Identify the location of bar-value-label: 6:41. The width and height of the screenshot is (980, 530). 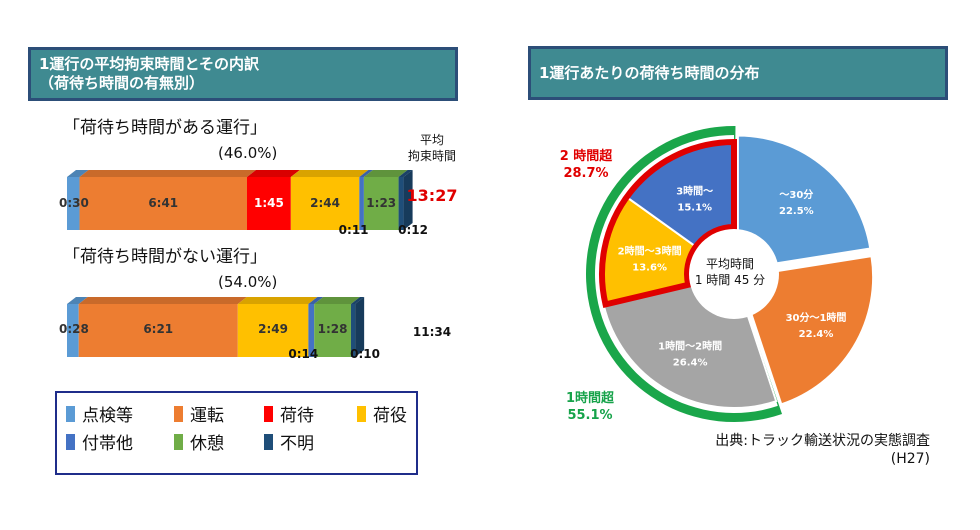
(163, 203).